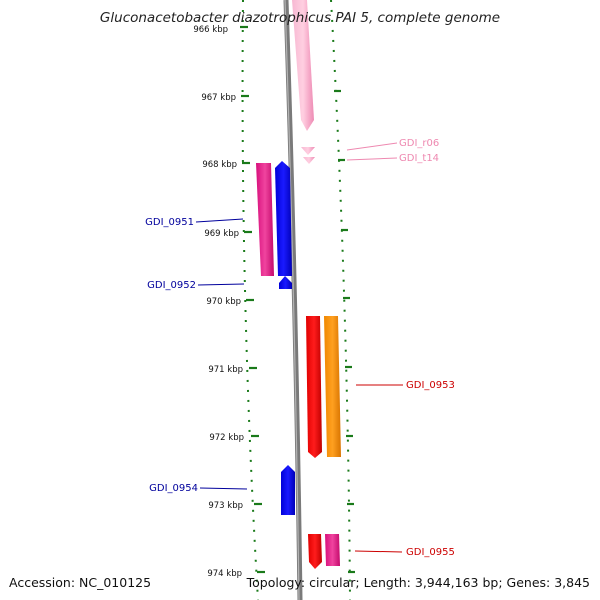 This screenshot has height=600, width=600. Describe the element at coordinates (219, 165) in the screenshot. I see `tick-label: 968 kbp` at that location.